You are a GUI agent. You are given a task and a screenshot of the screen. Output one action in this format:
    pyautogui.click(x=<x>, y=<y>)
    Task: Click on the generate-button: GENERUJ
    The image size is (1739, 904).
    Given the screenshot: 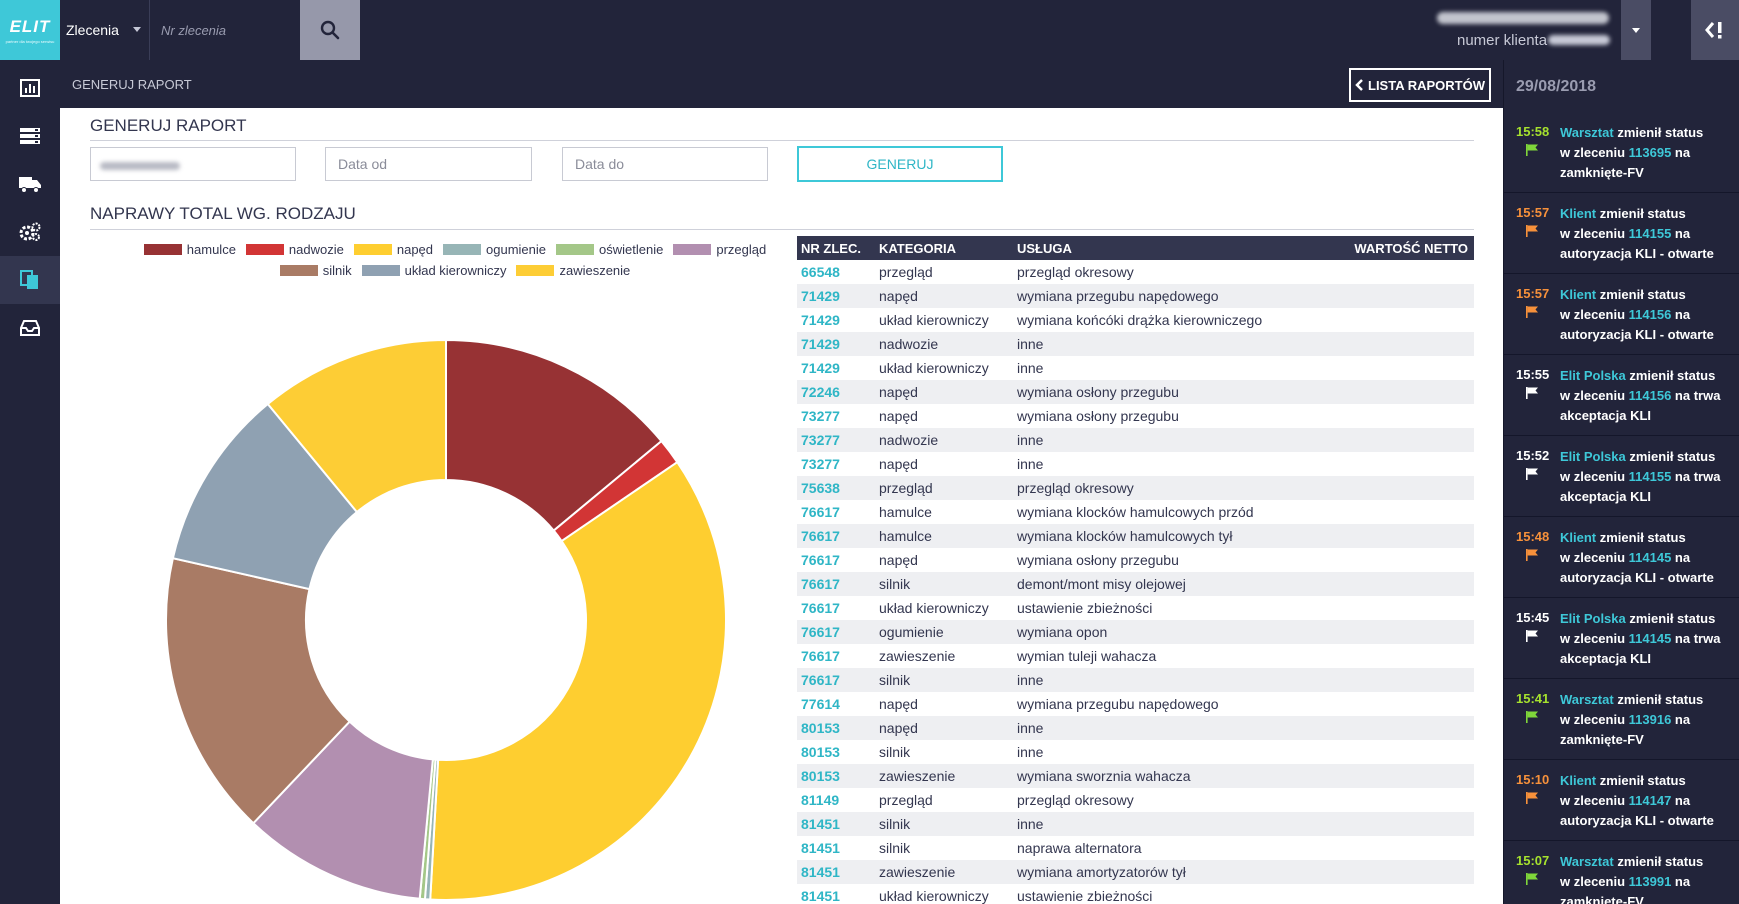 What is the action you would take?
    pyautogui.click(x=900, y=164)
    